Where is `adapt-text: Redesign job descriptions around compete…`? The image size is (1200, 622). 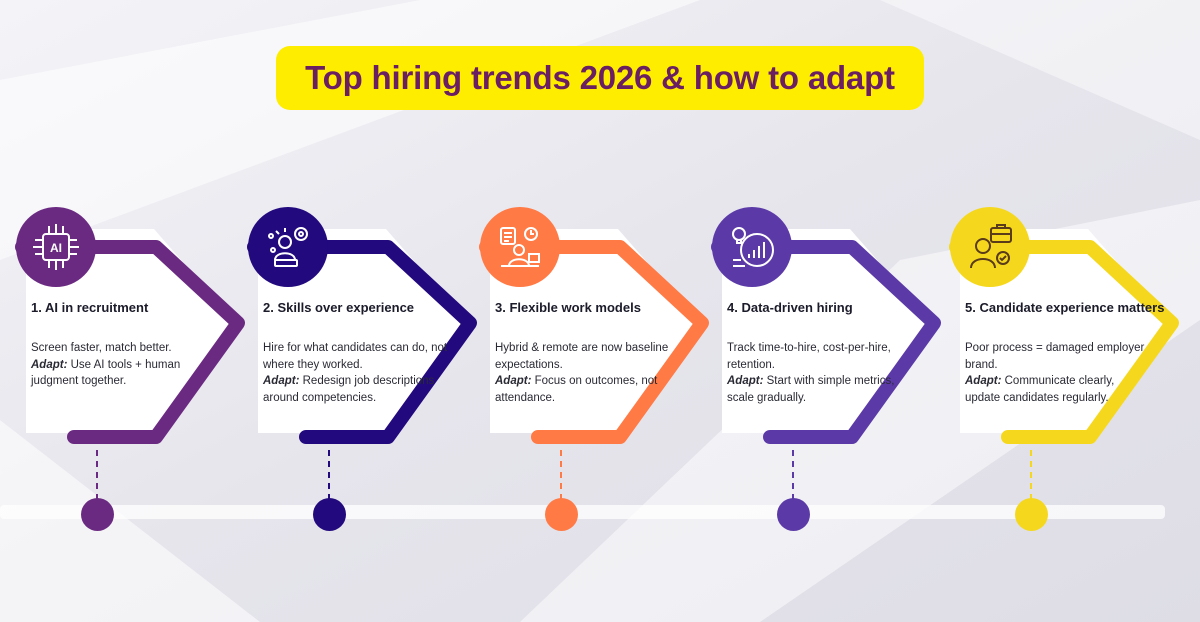
adapt-text: Redesign job descriptions around compete… is located at coordinates (349, 389).